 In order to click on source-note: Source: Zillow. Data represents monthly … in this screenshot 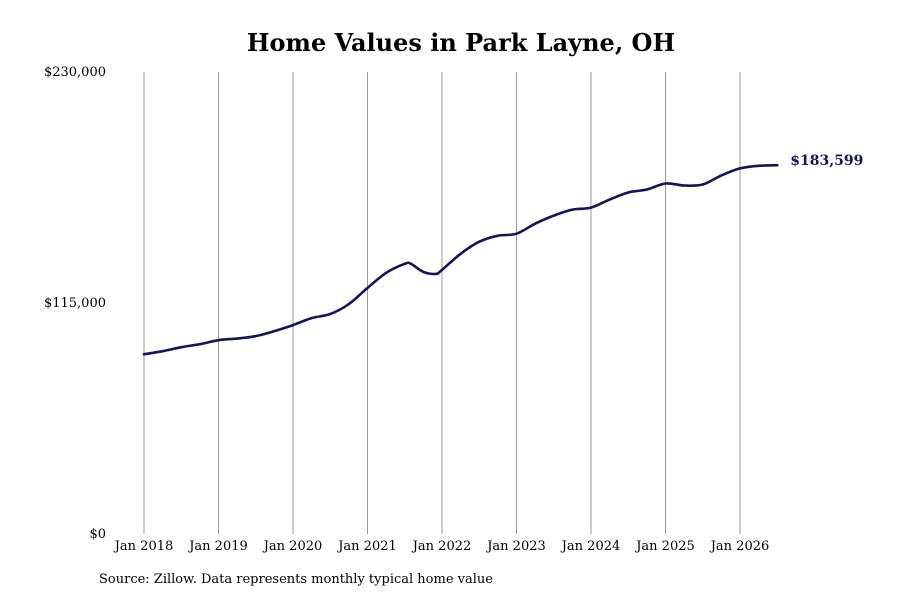, I will do `click(296, 579)`.